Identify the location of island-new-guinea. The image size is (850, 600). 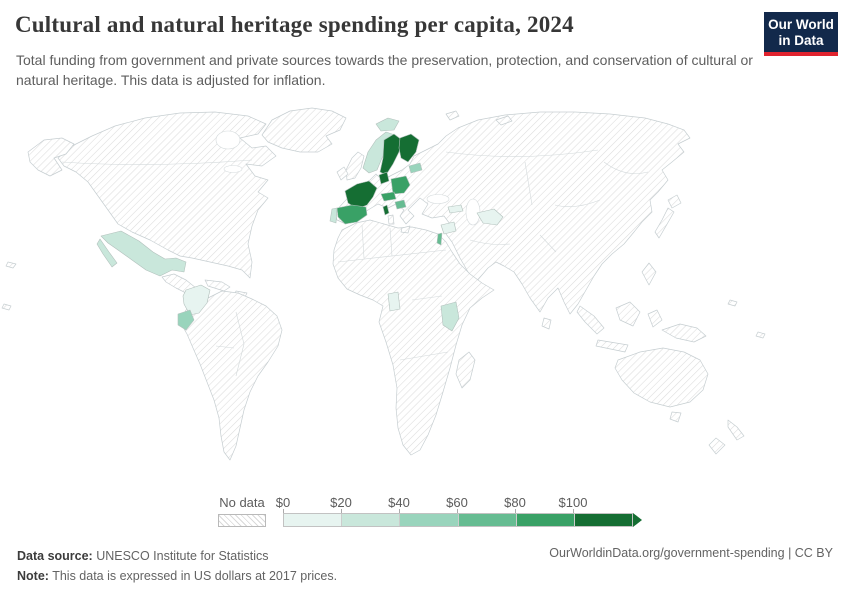
(684, 333).